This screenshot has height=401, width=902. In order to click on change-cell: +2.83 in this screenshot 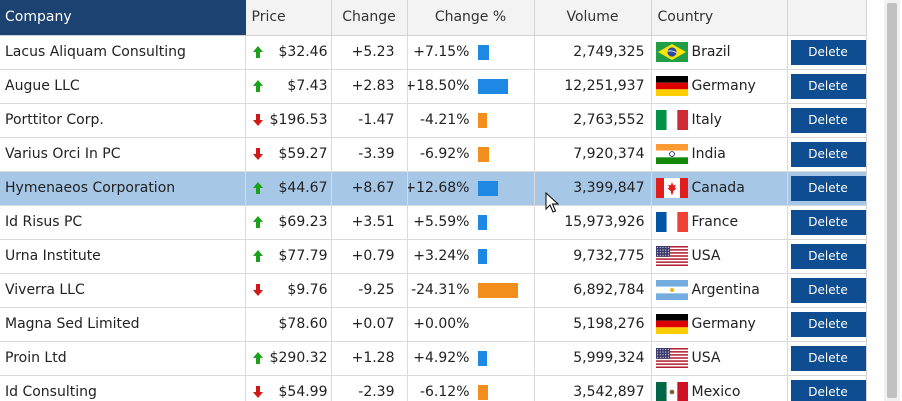, I will do `click(369, 86)`.